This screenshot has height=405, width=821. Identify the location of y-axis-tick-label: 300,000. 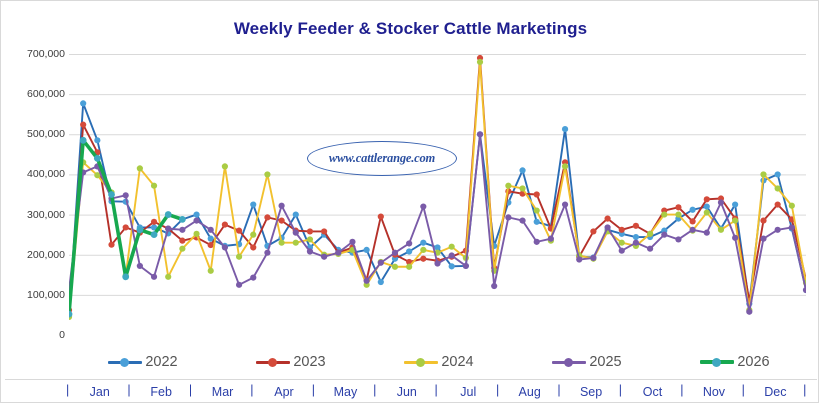
(46, 214).